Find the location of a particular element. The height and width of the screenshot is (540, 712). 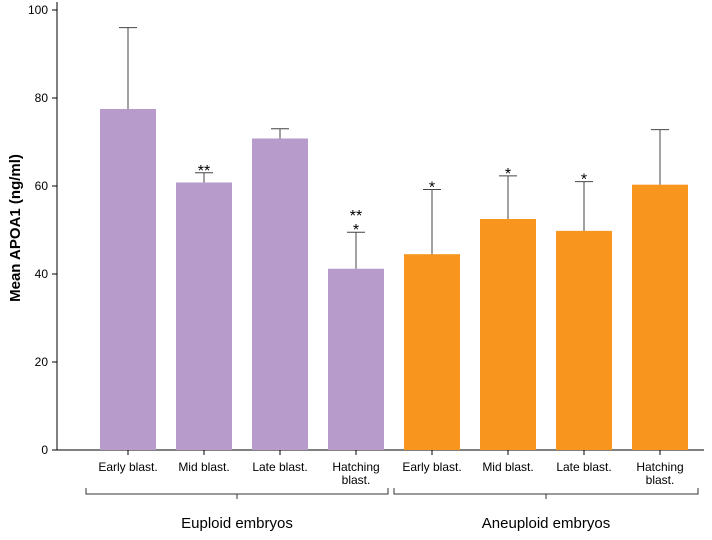

y-tick-label: 0 is located at coordinates (44, 450).